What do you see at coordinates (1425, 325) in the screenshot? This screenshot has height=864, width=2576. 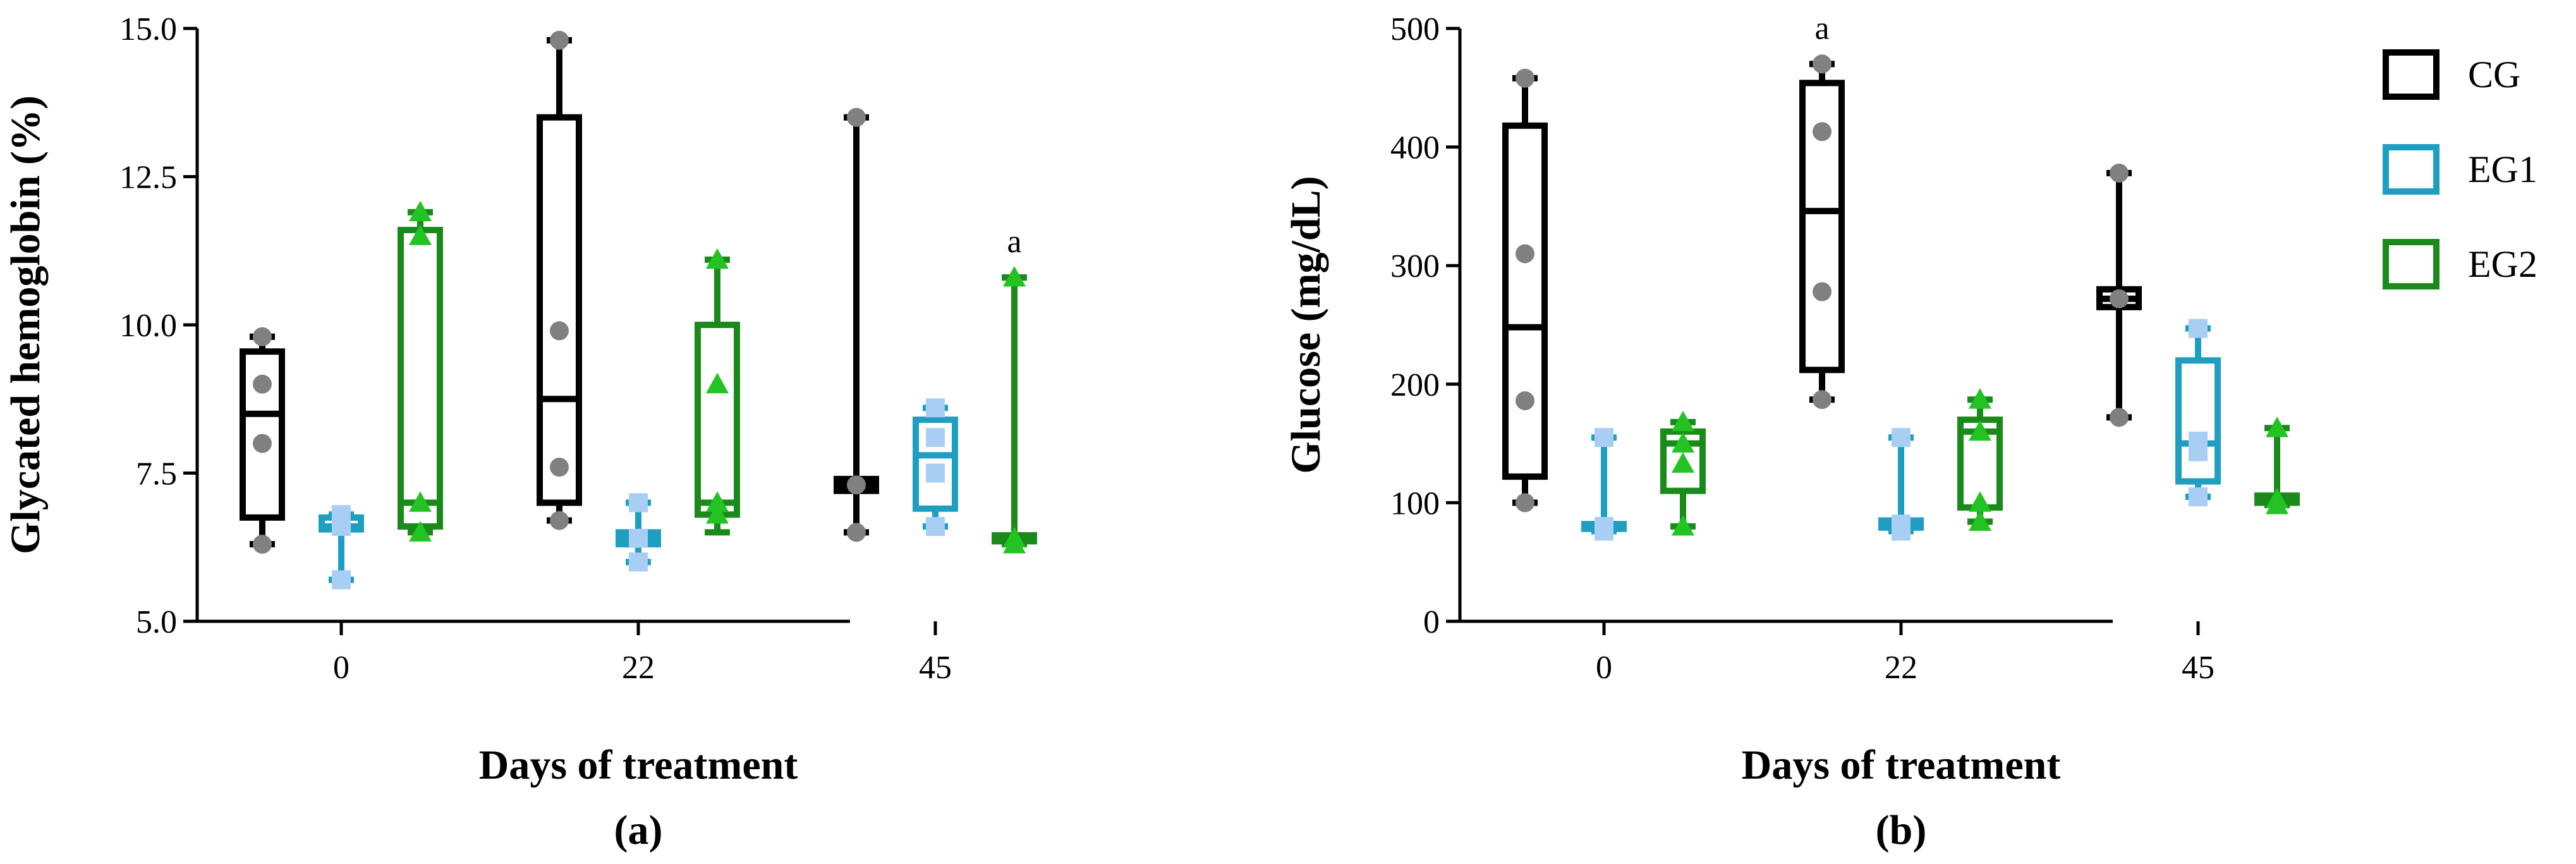 I see `panel-b-y-ticks: 0 100 200 300 400 500` at bounding box center [1425, 325].